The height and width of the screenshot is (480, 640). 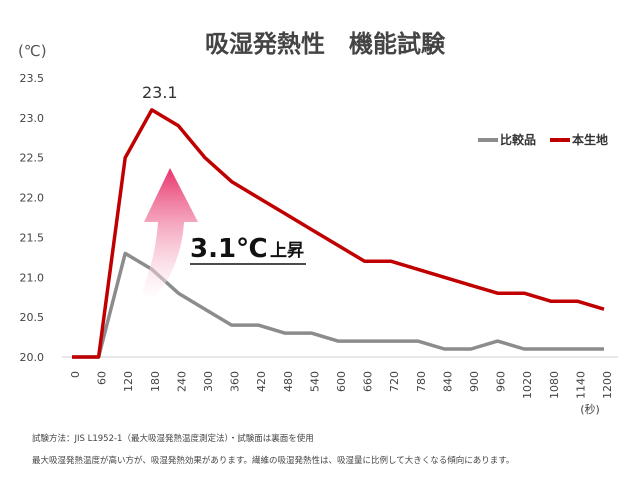 What do you see at coordinates (160, 92) in the screenshot?
I see `peak-label: 23.1` at bounding box center [160, 92].